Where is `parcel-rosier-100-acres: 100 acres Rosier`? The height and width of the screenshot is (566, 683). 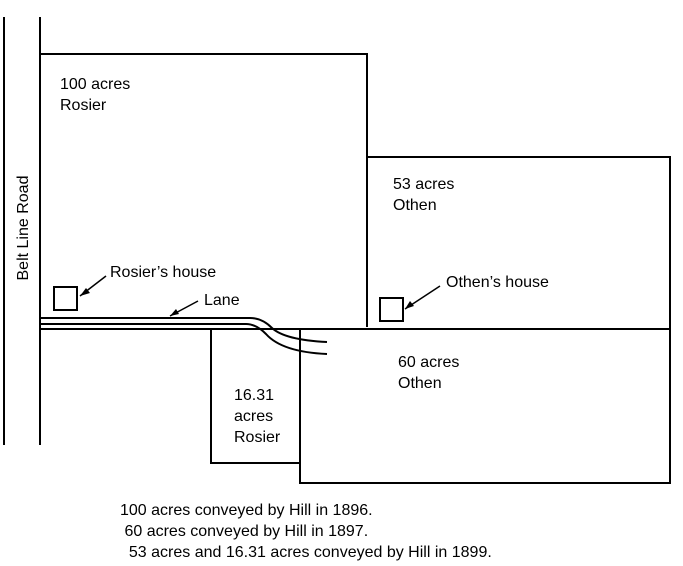
parcel-rosier-100-acres: 100 acres Rosier is located at coordinates (95, 95).